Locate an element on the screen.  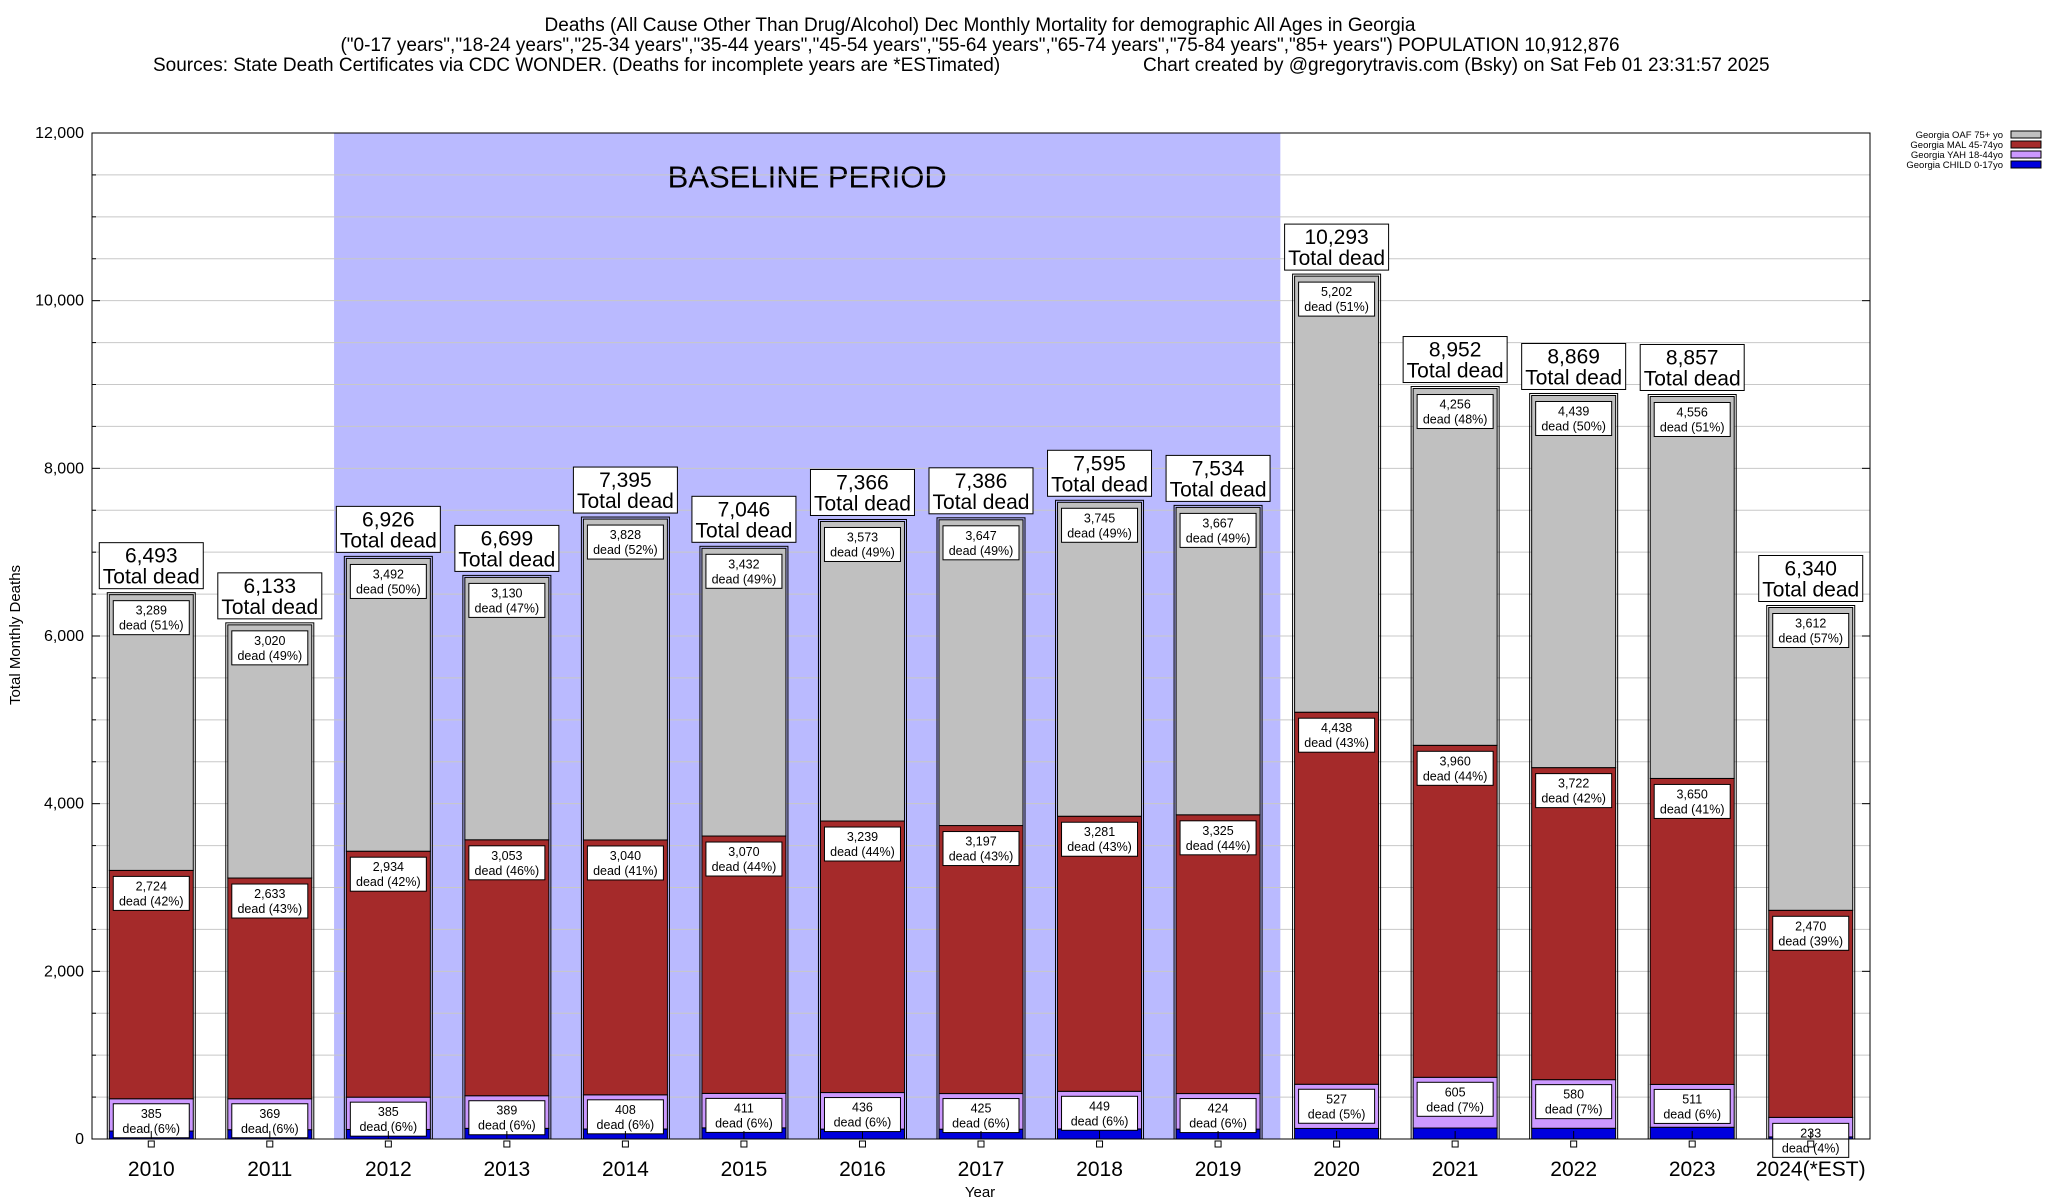
baseline-period-label: BASELINE PERIOD is located at coordinates (807, 176).